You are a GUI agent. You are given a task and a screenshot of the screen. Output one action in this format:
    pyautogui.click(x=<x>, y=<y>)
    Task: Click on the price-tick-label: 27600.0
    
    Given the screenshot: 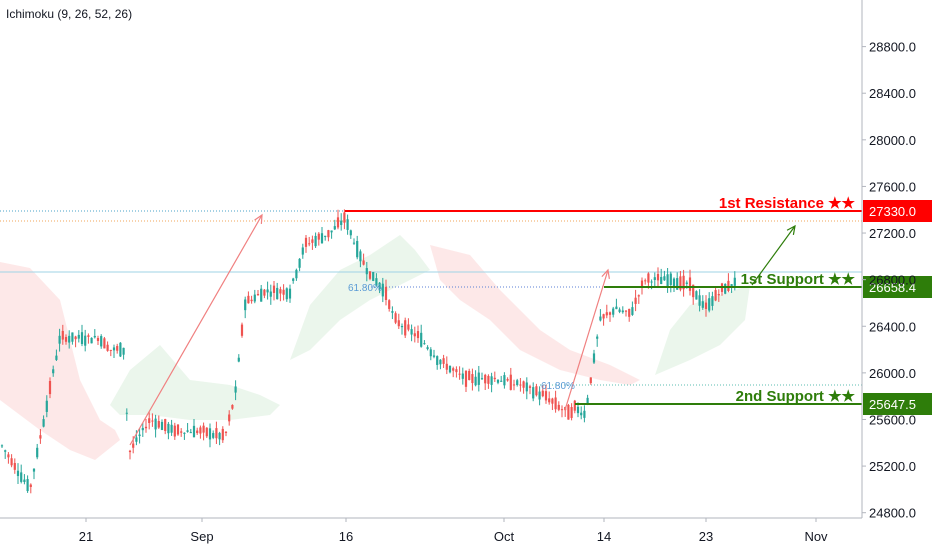 What is the action you would take?
    pyautogui.click(x=892, y=186)
    